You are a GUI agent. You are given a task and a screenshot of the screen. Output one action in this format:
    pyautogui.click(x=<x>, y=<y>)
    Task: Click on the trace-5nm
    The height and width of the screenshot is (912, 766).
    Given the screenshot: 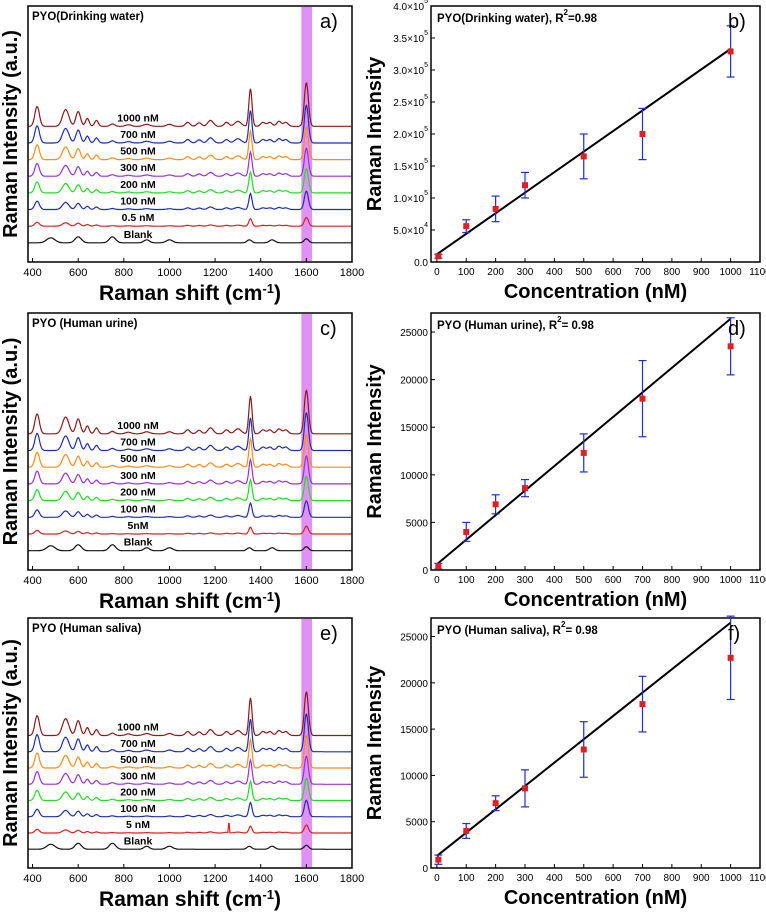 What is the action you would take?
    pyautogui.click(x=190, y=530)
    